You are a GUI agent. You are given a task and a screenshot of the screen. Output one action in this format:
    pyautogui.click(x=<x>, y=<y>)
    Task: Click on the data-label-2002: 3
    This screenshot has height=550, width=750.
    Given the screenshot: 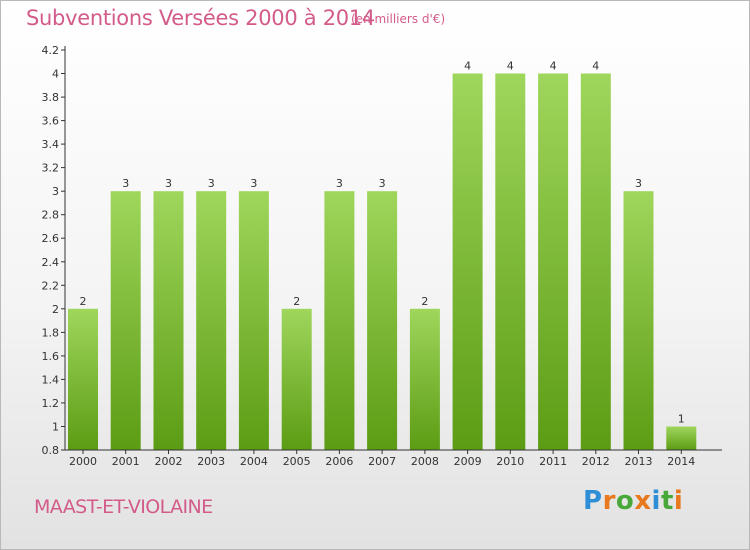 What is the action you would take?
    pyautogui.click(x=168, y=183)
    